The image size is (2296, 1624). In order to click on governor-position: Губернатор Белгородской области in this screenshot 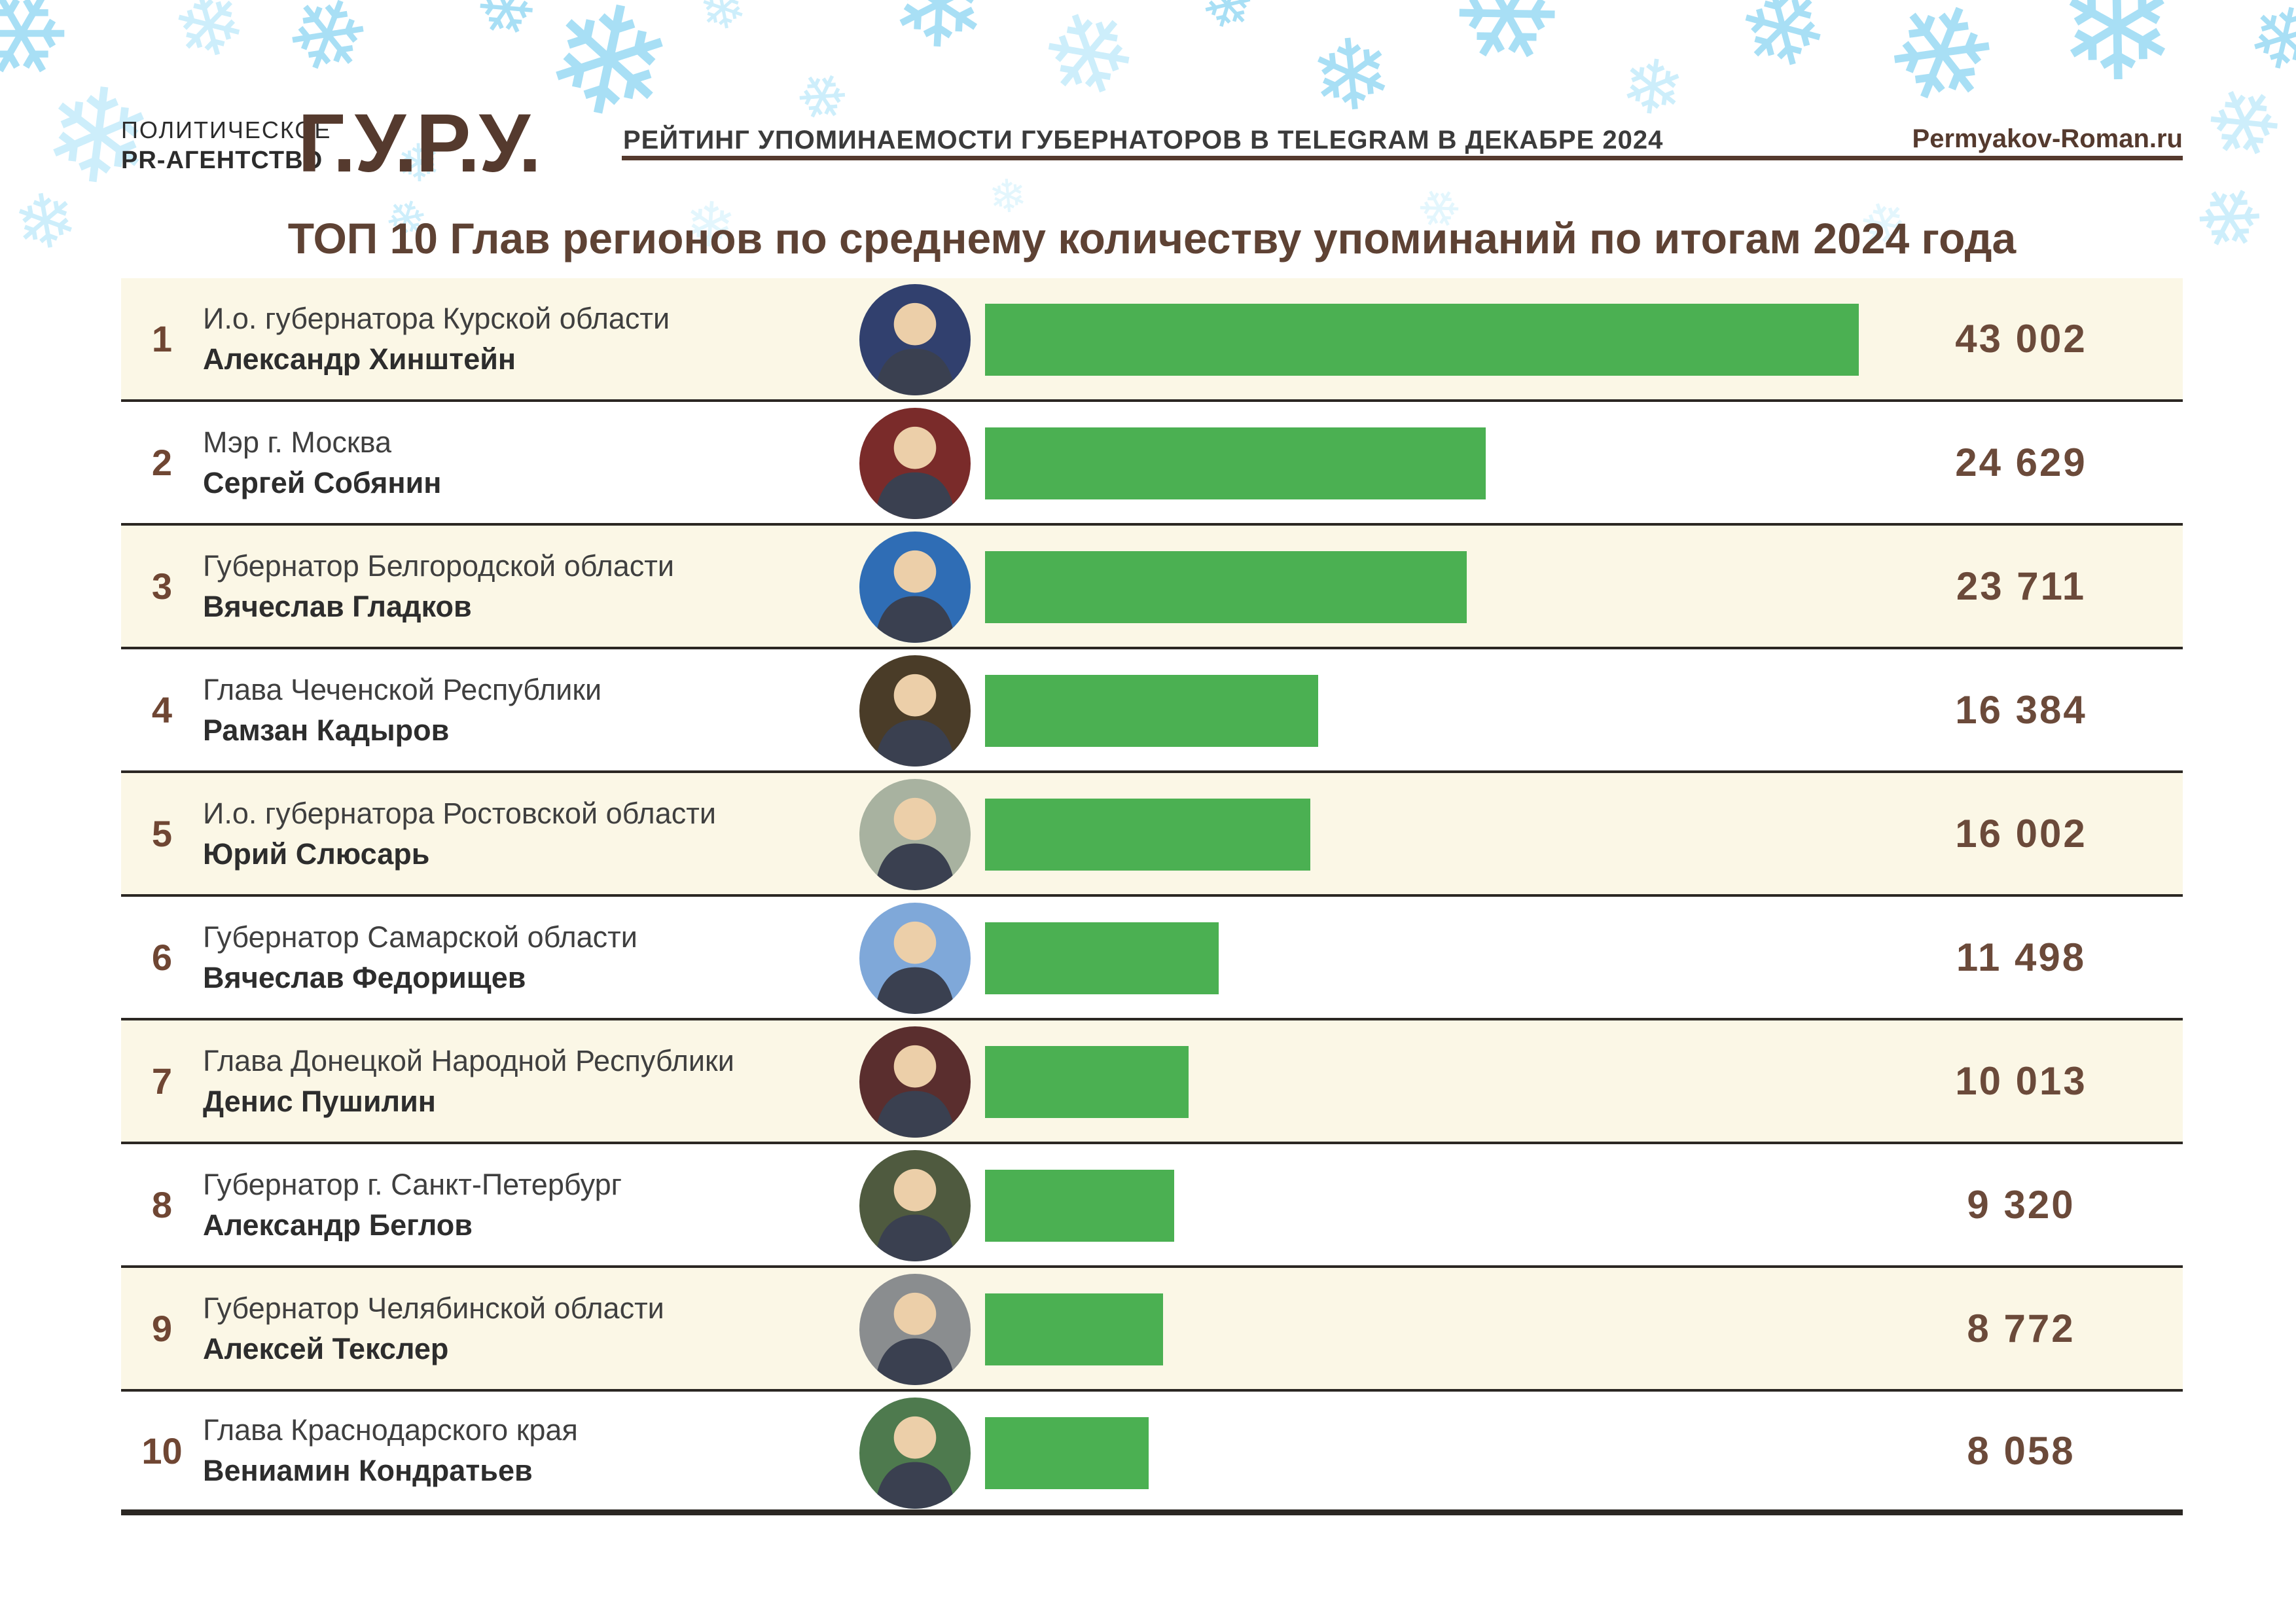, I will do `click(438, 566)`.